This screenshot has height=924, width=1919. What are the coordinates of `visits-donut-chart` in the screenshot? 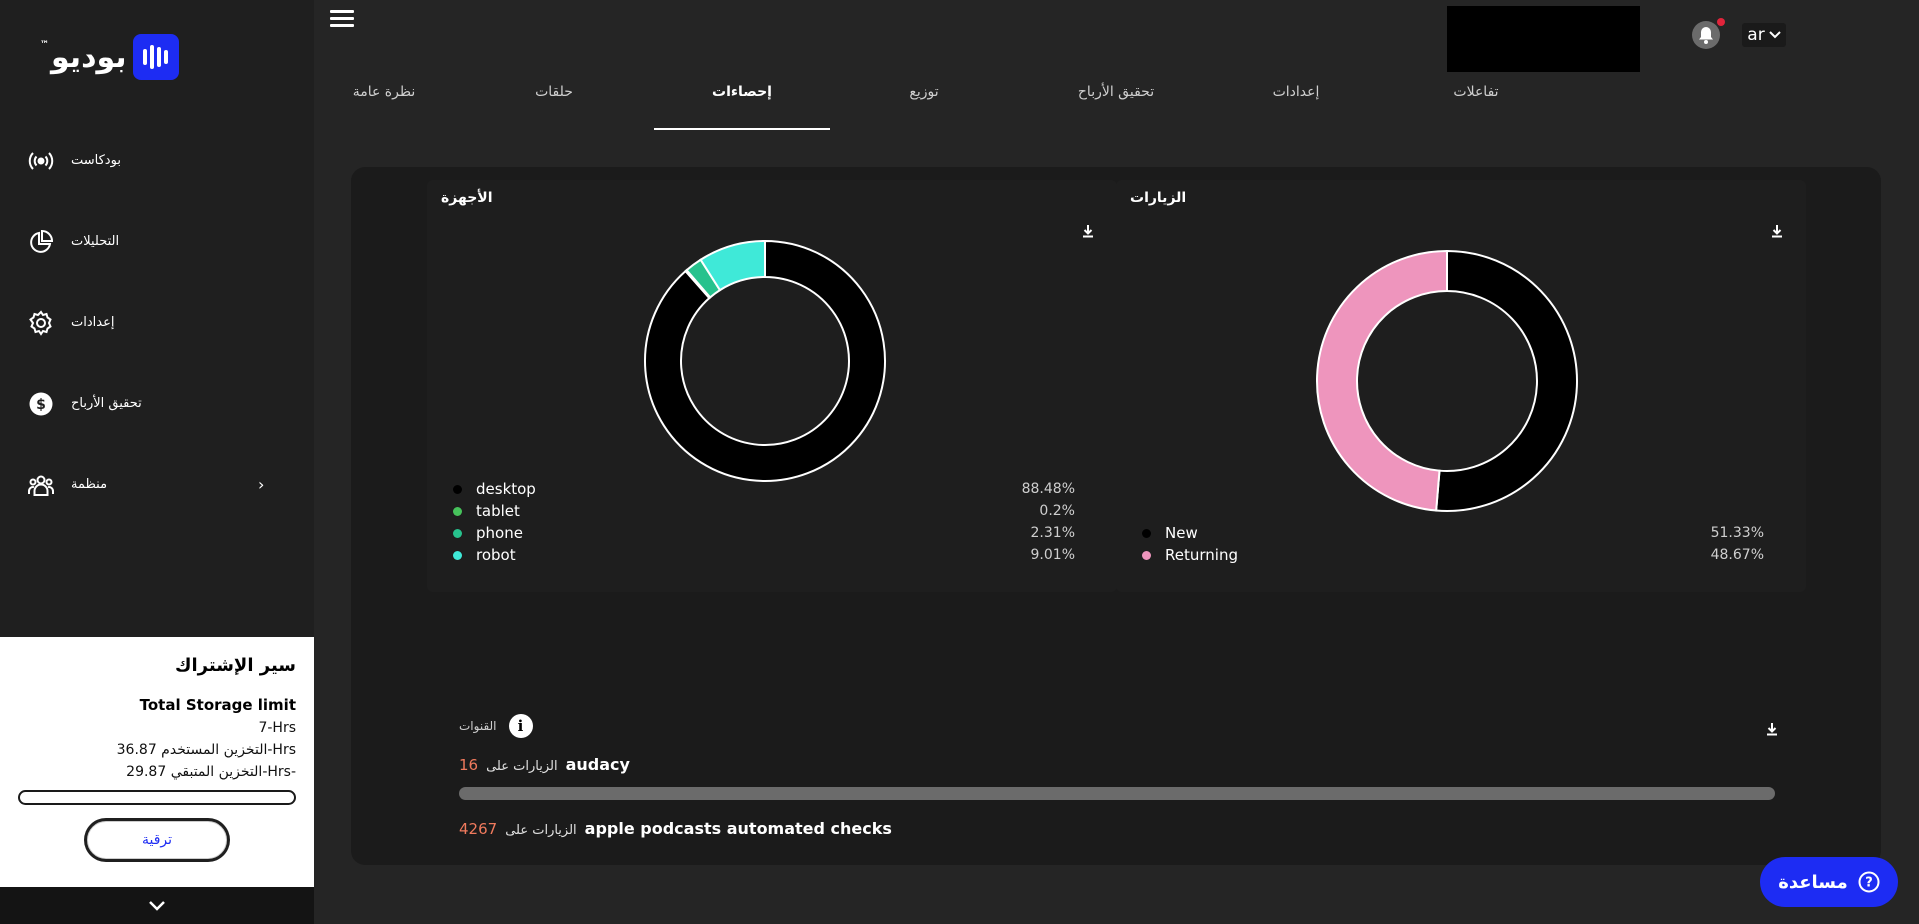 It's located at (1447, 381).